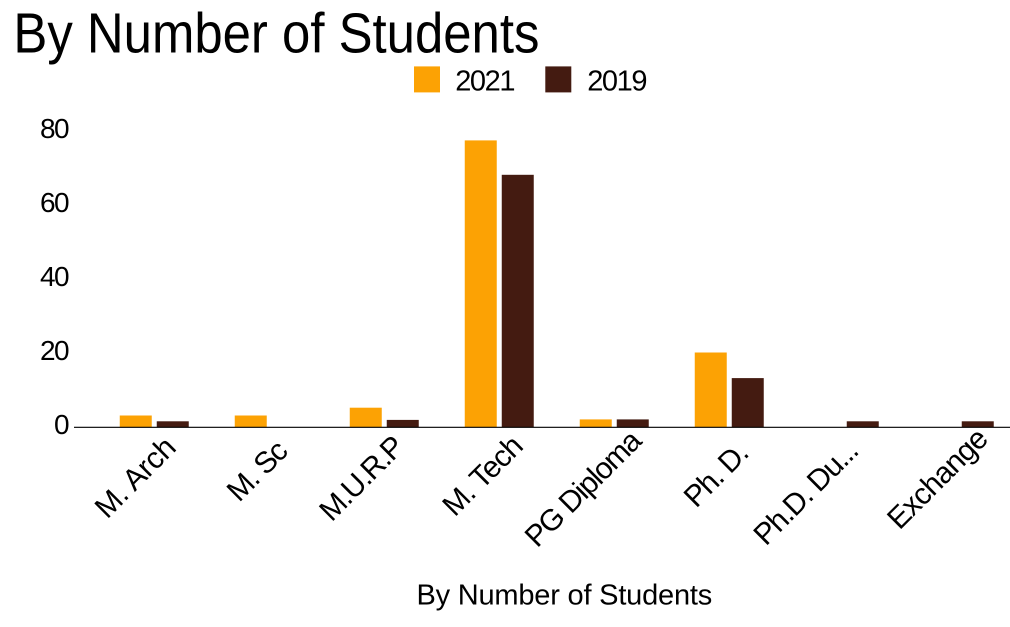 The height and width of the screenshot is (627, 1010). I want to click on svg-text: 2021, so click(484, 82).